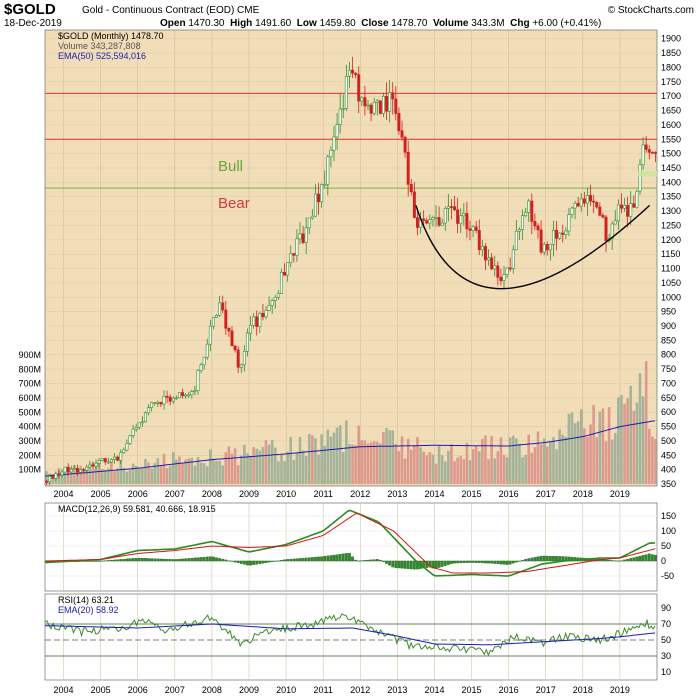 The height and width of the screenshot is (700, 700). I want to click on x-tick-label: 2008, so click(212, 494).